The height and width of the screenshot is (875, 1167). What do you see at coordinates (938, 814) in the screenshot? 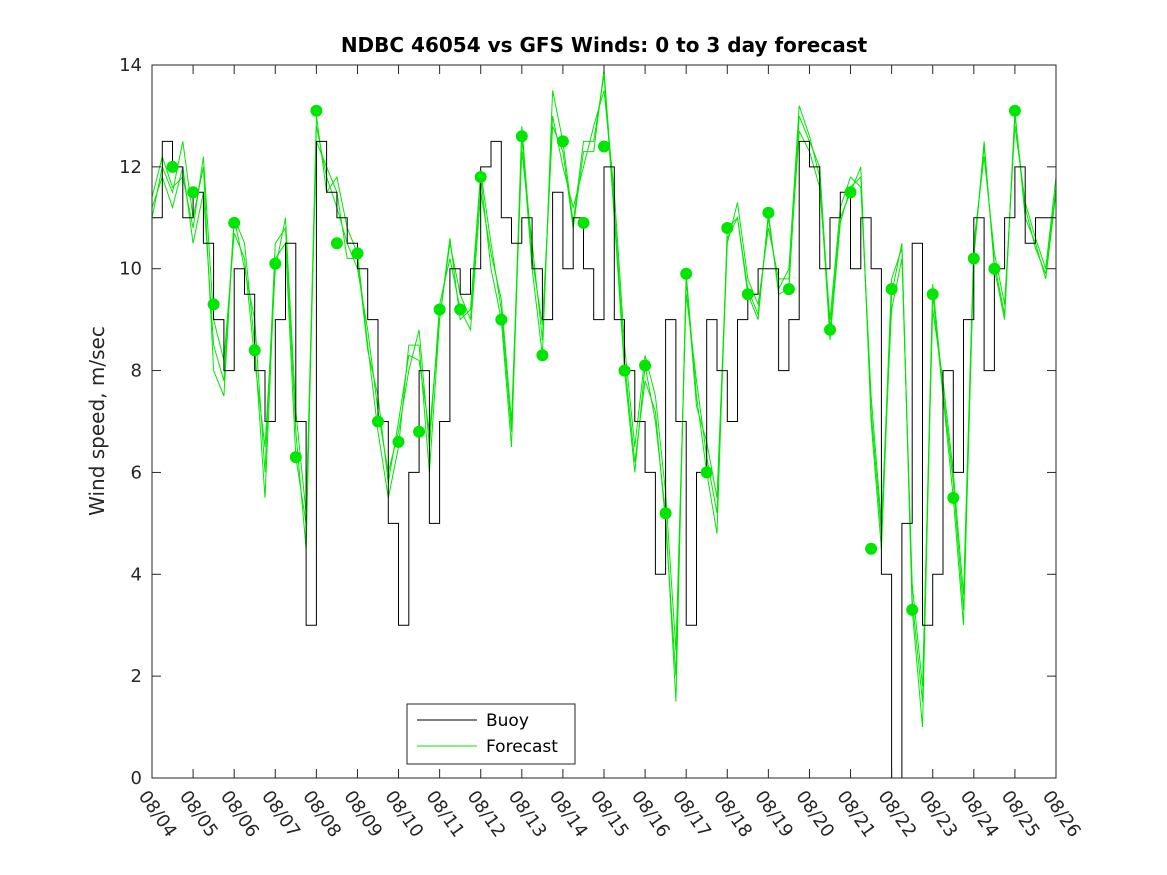
I see `x-tick-label: 08/23` at bounding box center [938, 814].